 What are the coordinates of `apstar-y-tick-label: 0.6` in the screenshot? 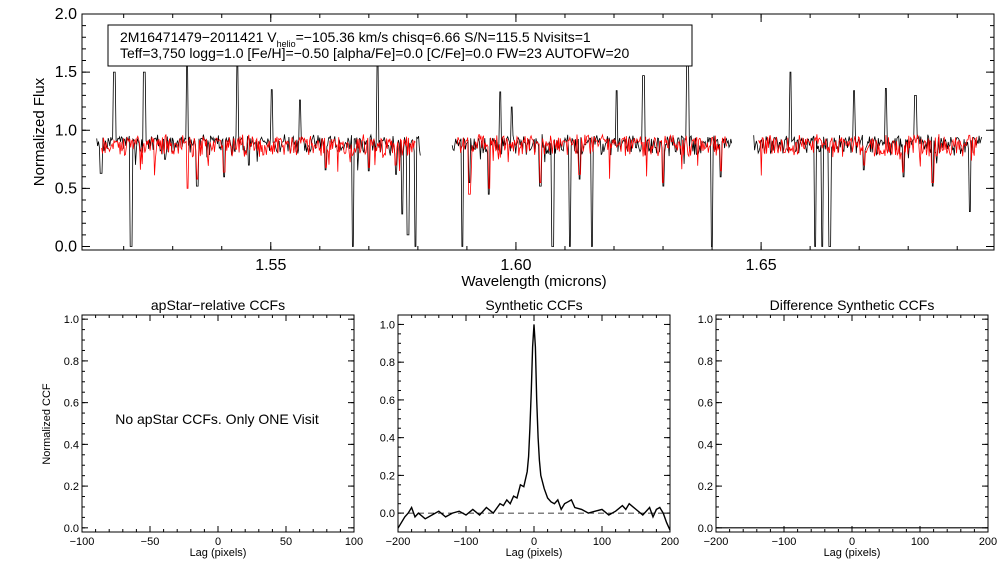 It's located at (71, 404).